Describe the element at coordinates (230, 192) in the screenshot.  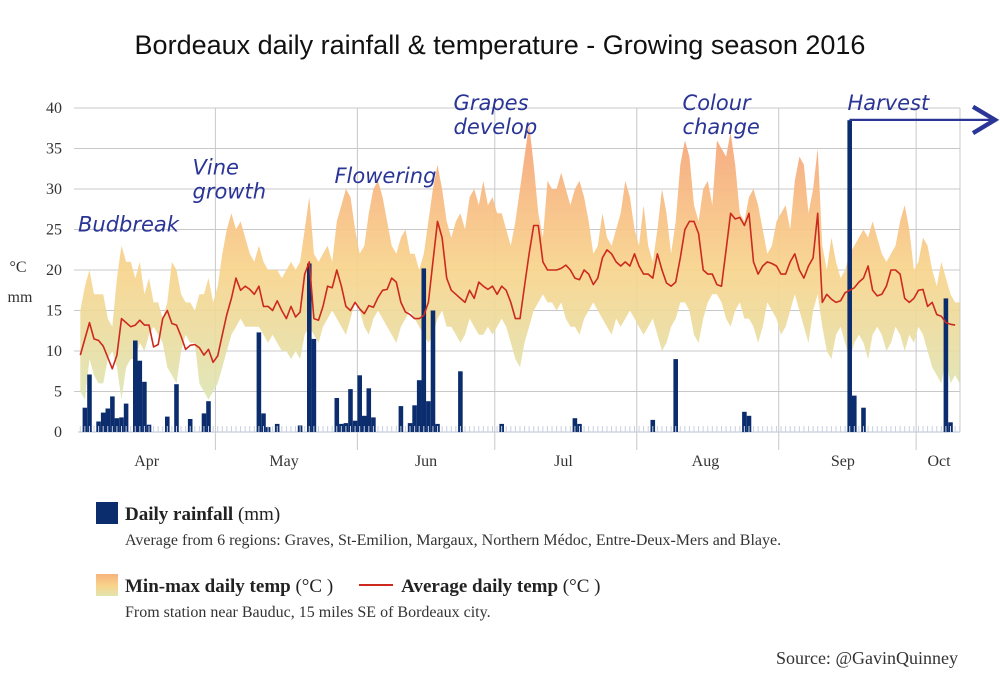
I see `annotation-text: growth` at that location.